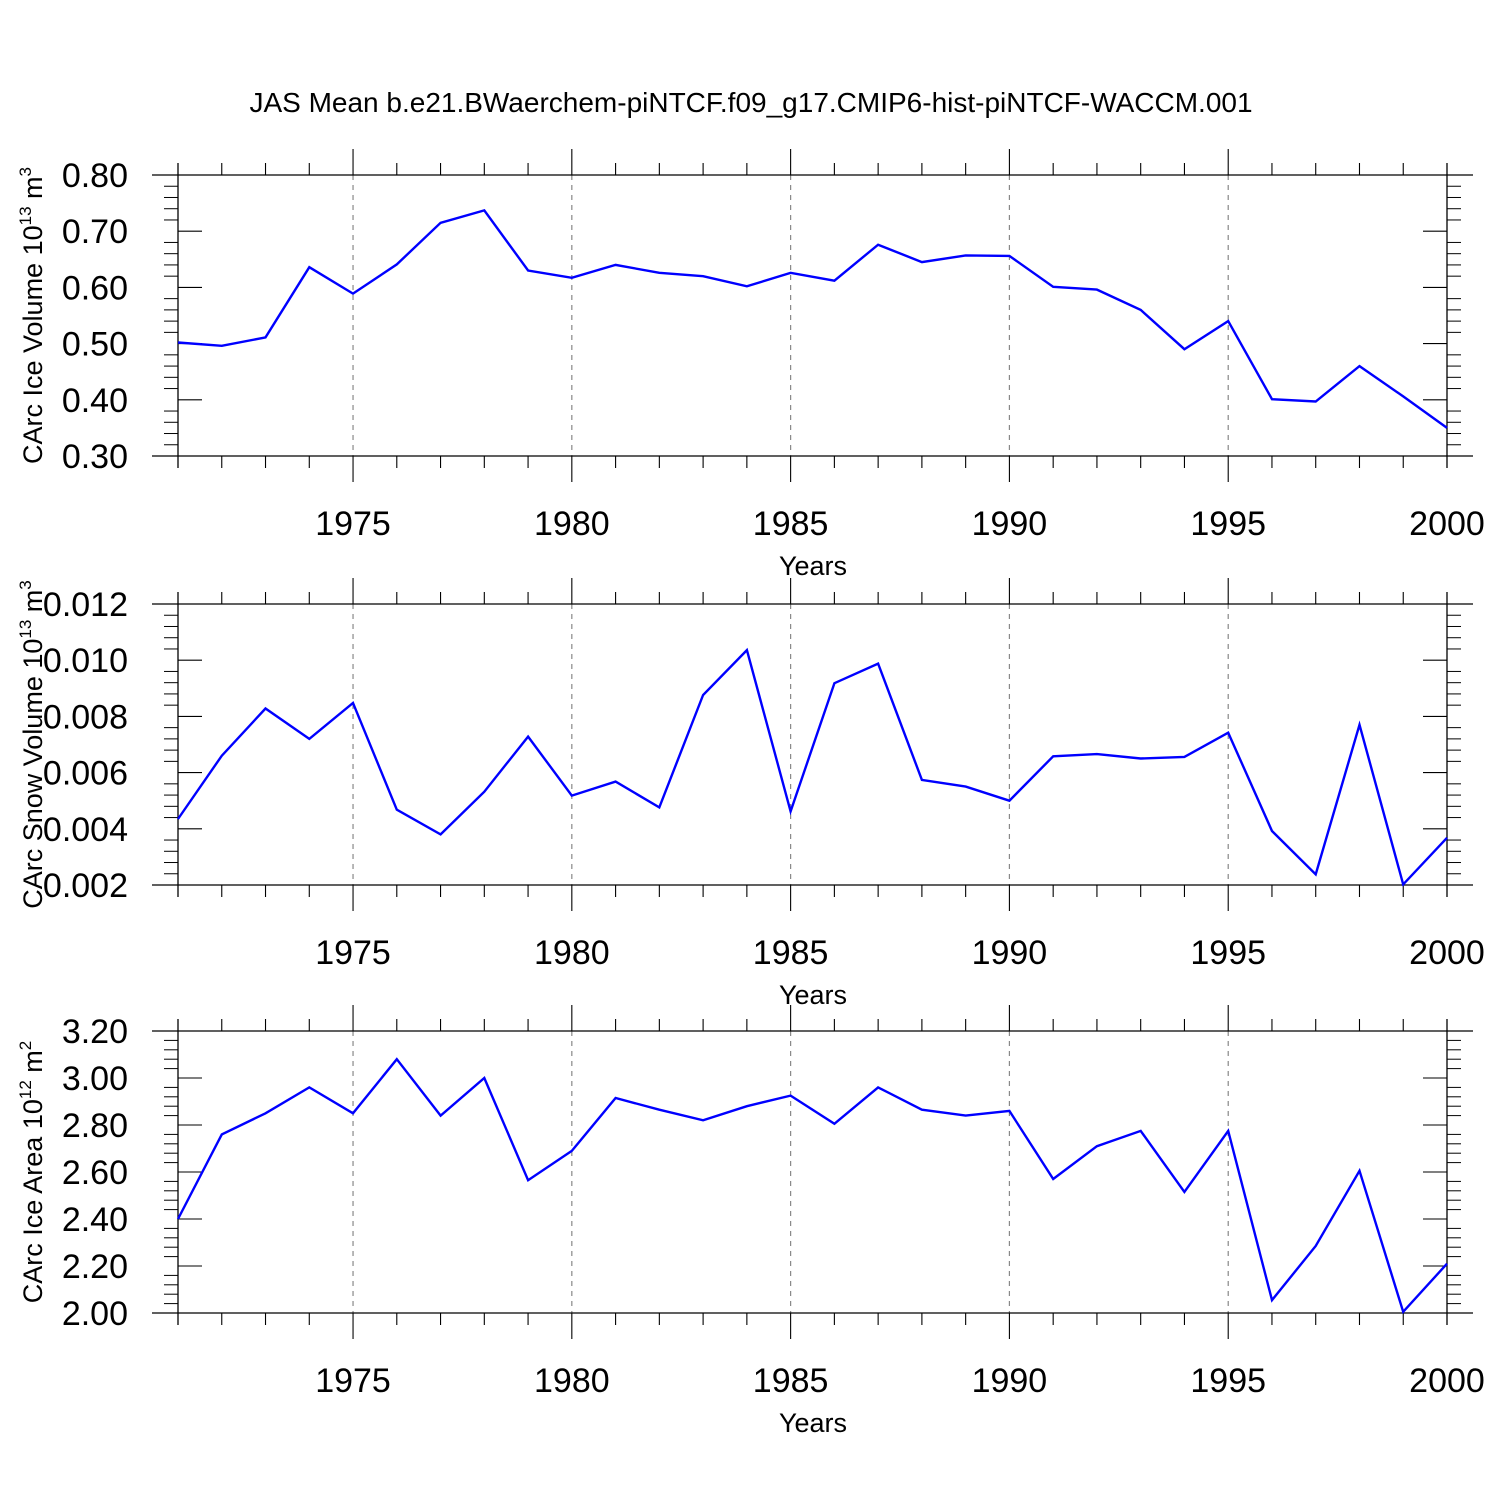 The width and height of the screenshot is (1500, 1500). What do you see at coordinates (95, 345) in the screenshot?
I see `y-tick-label: 0.50` at bounding box center [95, 345].